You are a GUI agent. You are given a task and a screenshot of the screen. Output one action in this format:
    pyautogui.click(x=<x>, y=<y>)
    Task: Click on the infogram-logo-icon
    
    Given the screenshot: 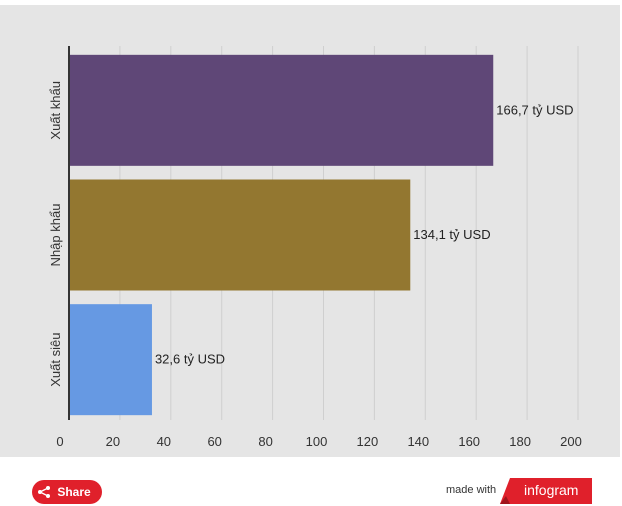 What is the action you would take?
    pyautogui.click(x=546, y=491)
    